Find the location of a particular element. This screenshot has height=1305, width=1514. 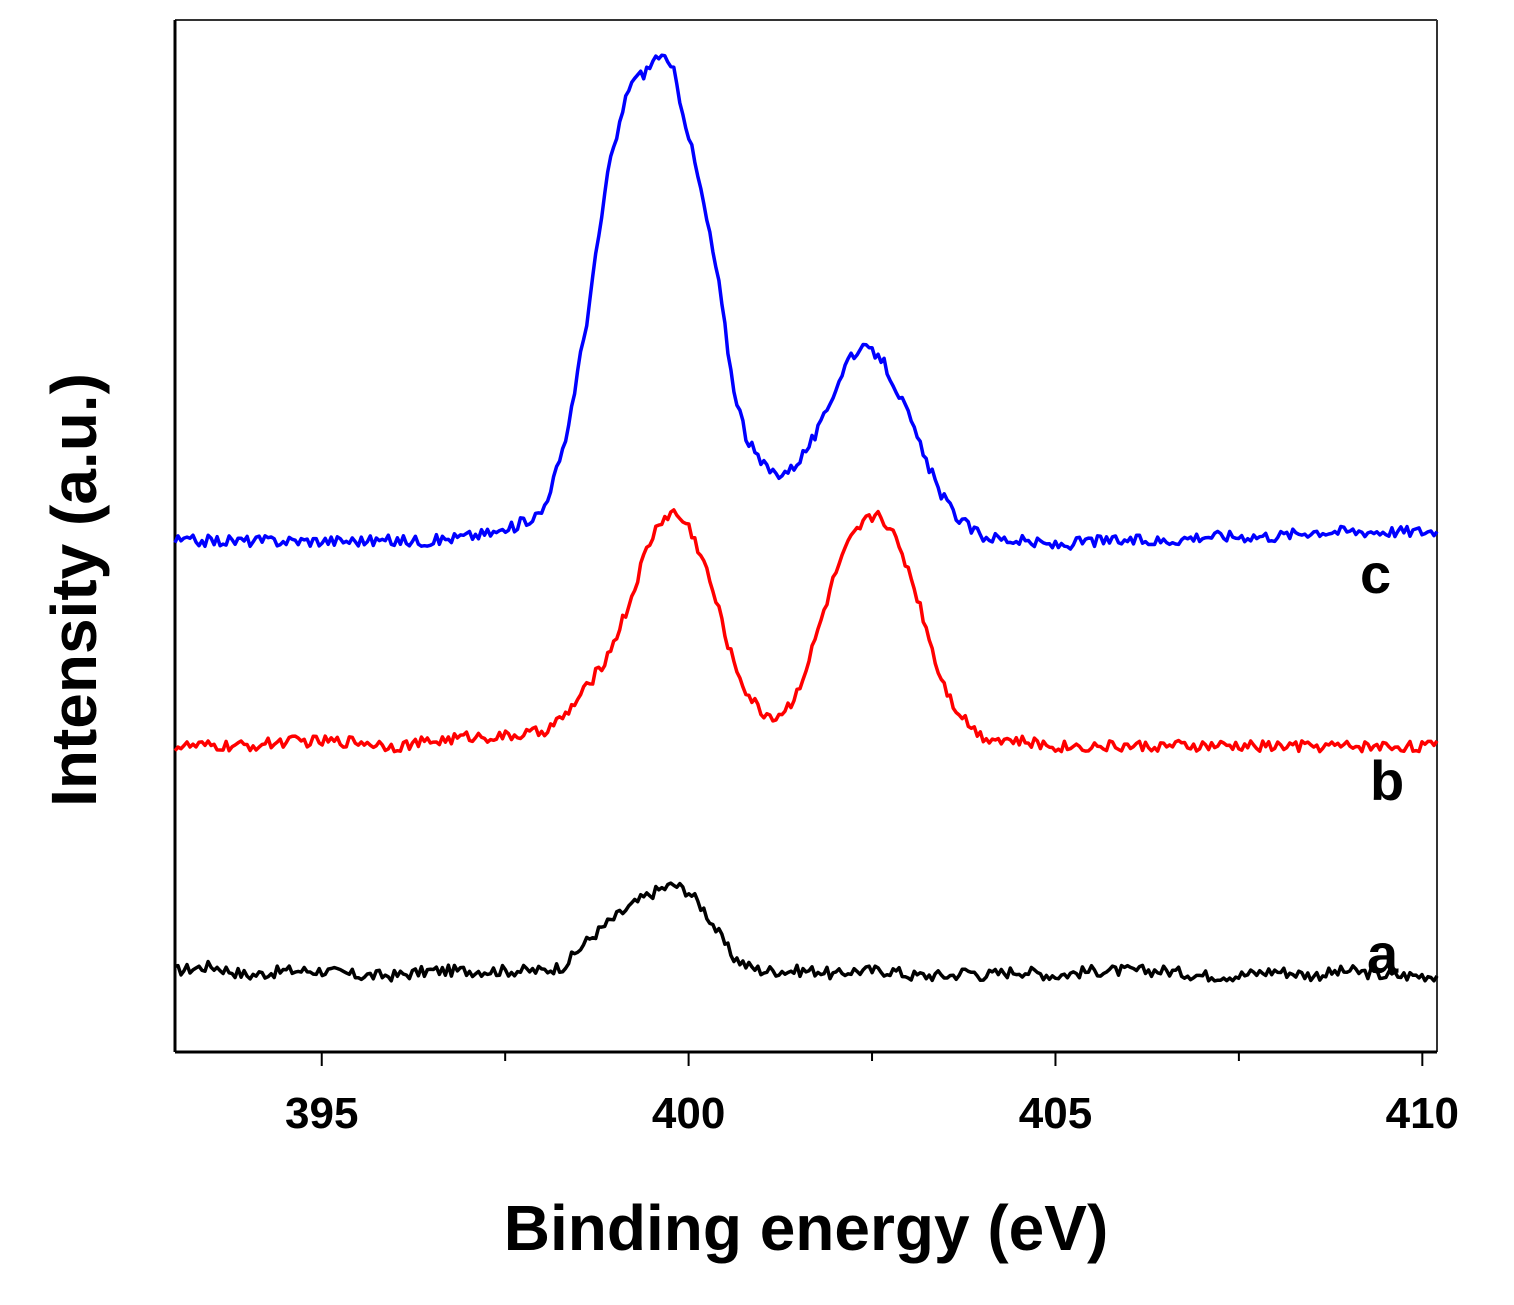

x-tick-label: 410 is located at coordinates (1422, 1113).